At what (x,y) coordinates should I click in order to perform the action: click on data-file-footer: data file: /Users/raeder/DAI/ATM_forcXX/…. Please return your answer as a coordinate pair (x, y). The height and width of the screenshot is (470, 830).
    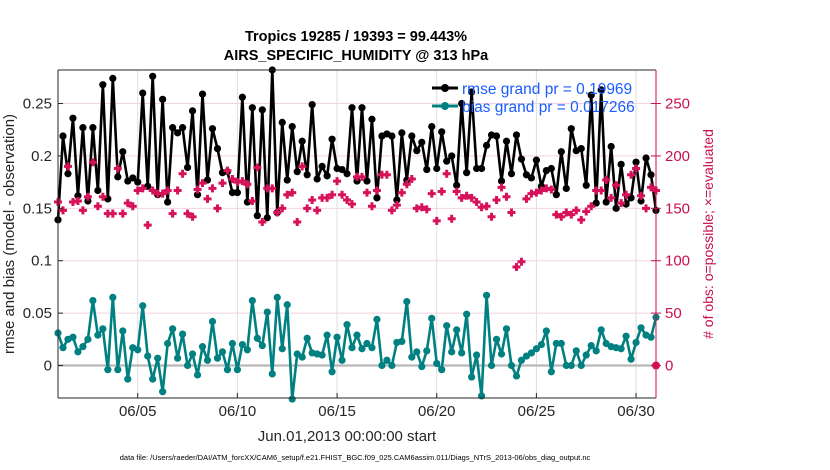
    Looking at the image, I should click on (355, 457).